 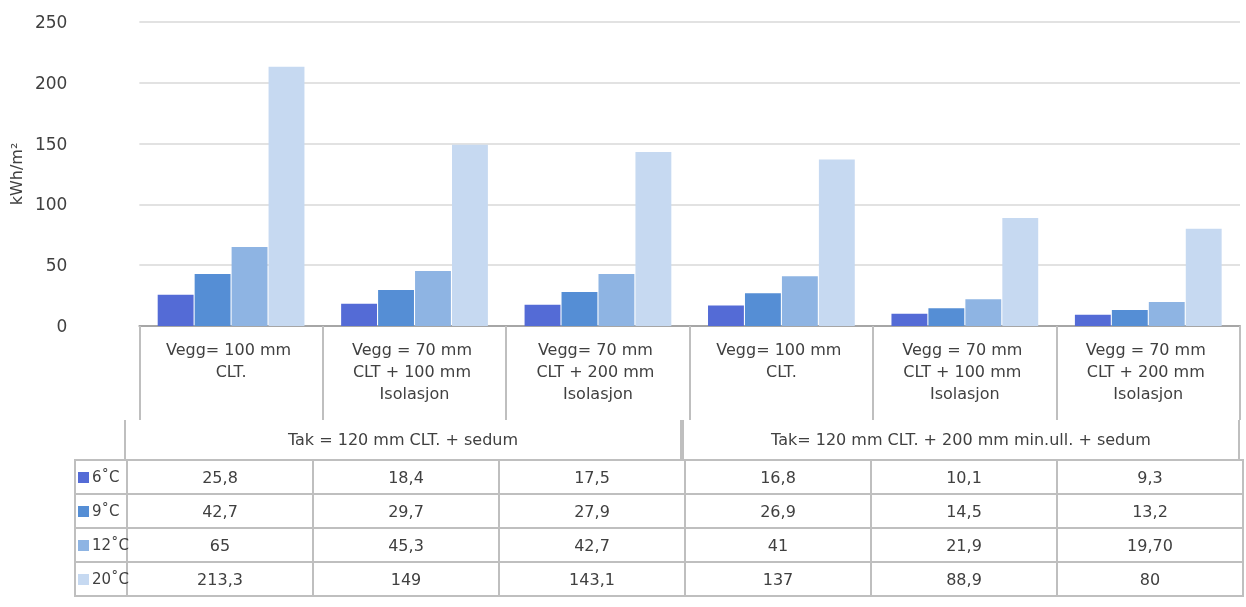 What do you see at coordinates (964, 579) in the screenshot?
I see `data-label: 88,9` at bounding box center [964, 579].